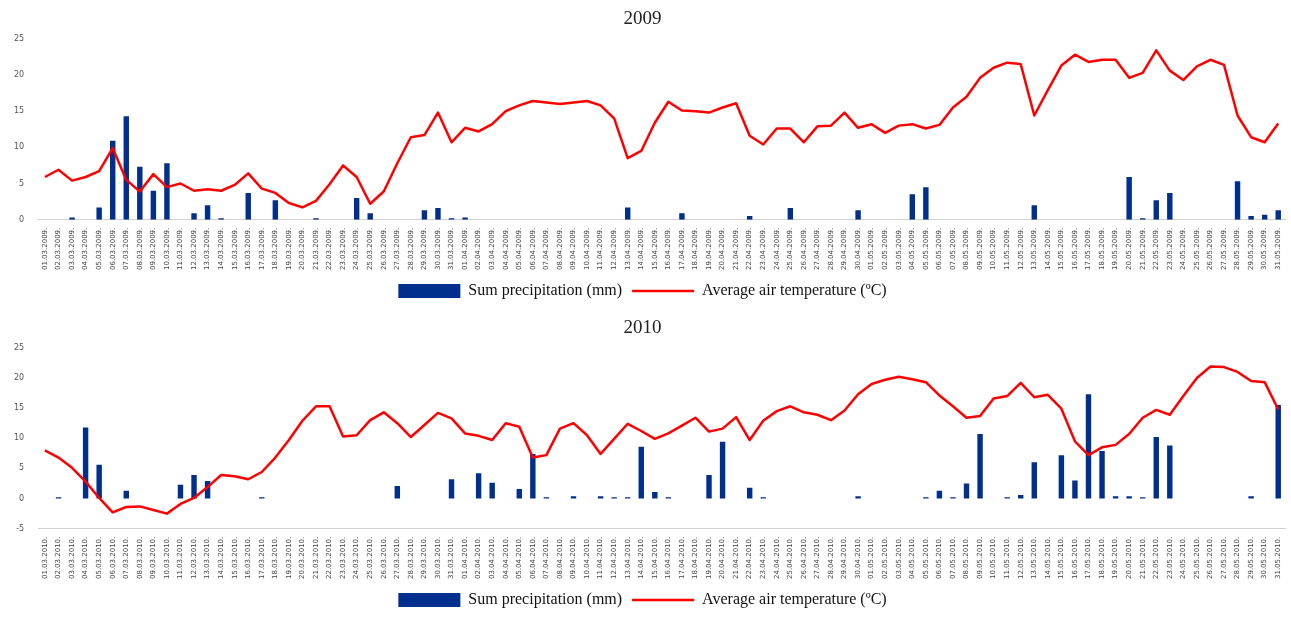 This screenshot has height=619, width=1291. Describe the element at coordinates (642, 18) in the screenshot. I see `chart-title: 2009` at that location.